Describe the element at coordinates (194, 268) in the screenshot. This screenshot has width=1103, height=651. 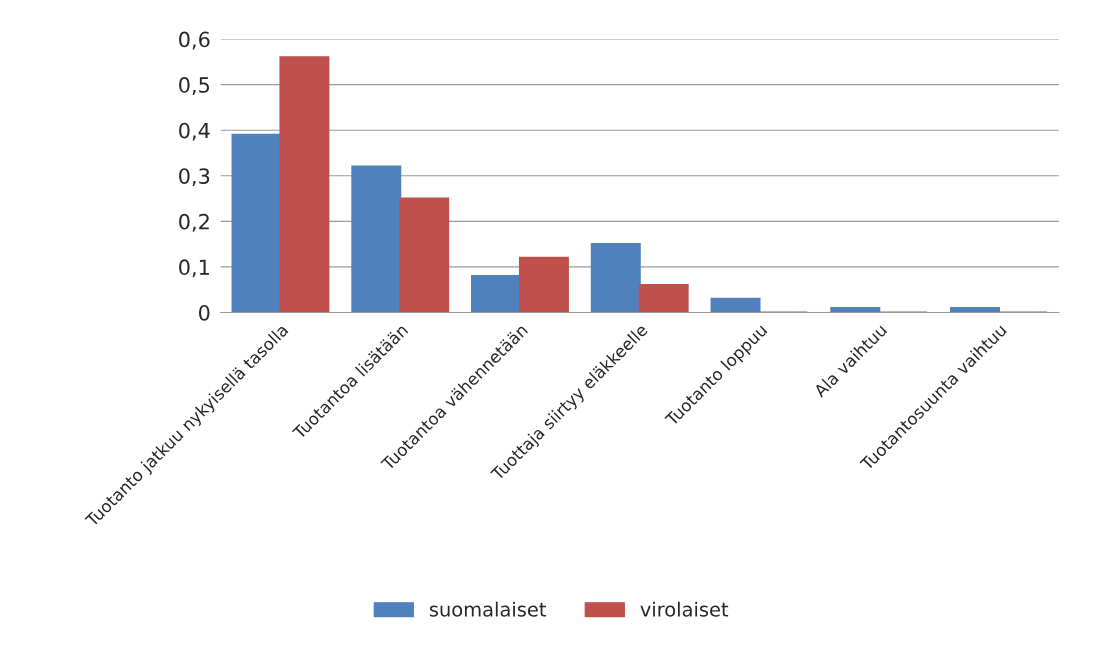
I see `y-tick-label: 0,1` at that location.